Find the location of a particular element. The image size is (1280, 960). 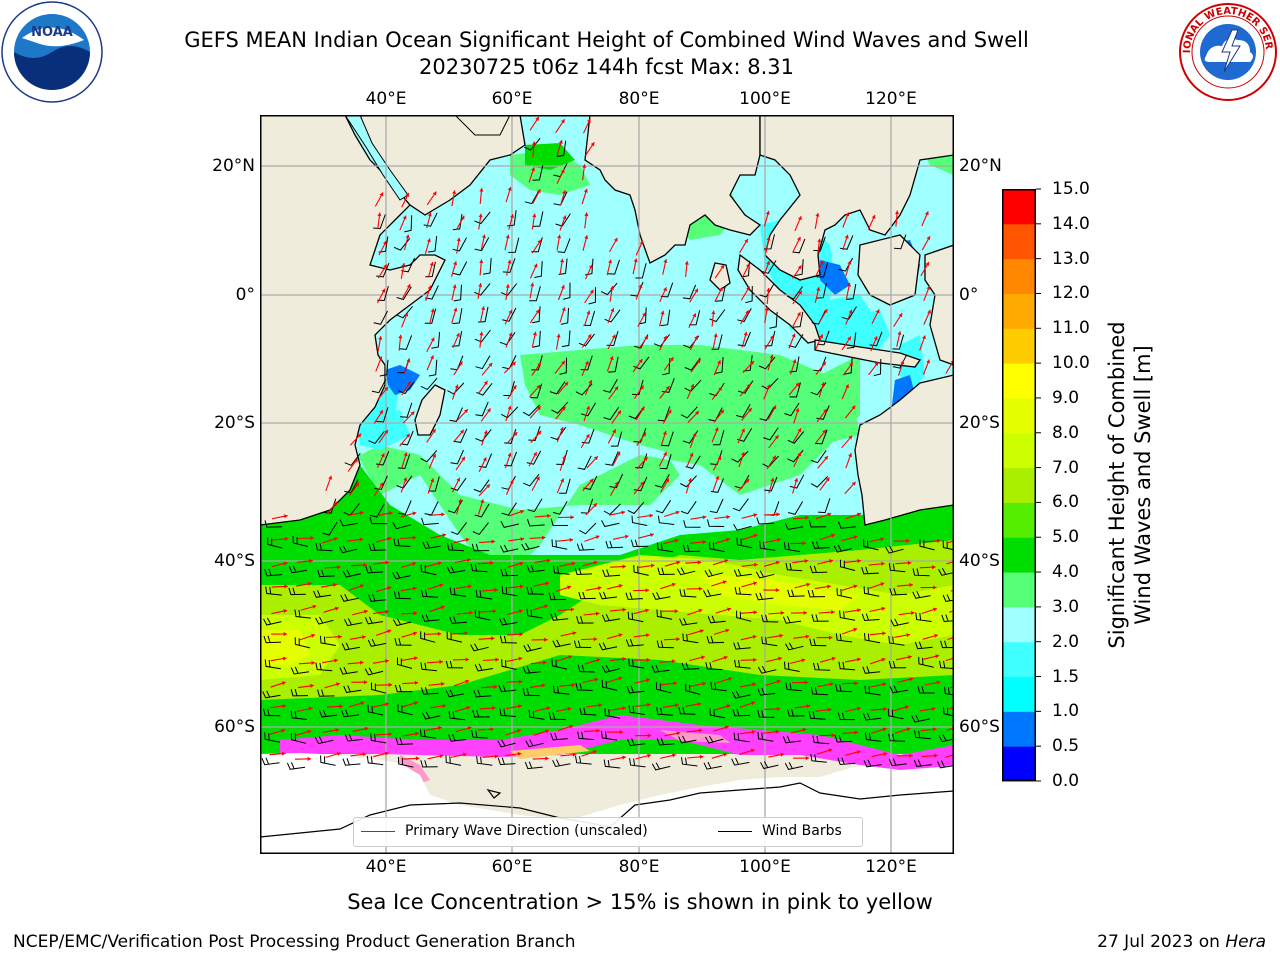

height-band-3-4m is located at coordinates (690, 402).